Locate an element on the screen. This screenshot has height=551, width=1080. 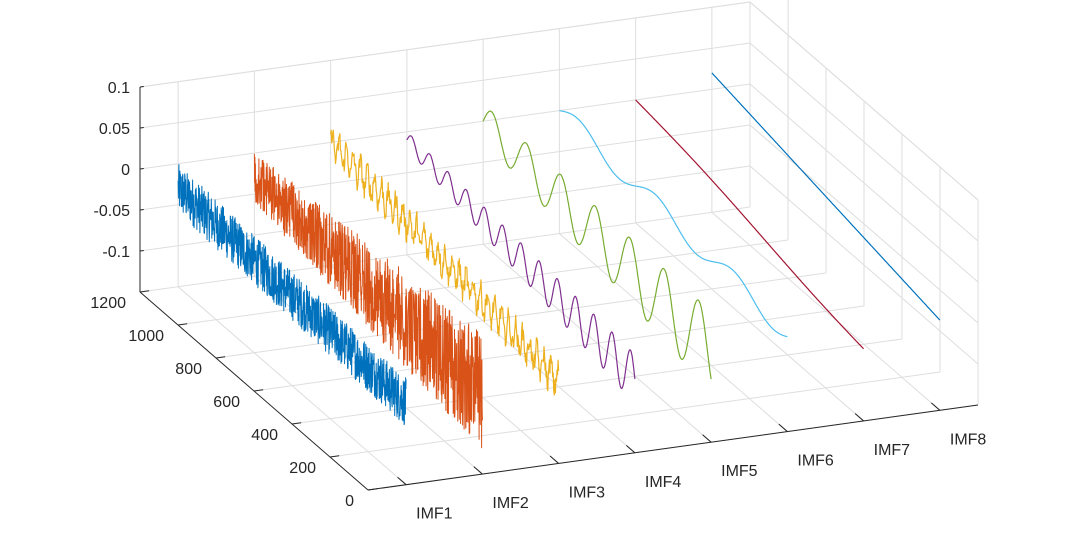
series-line-imf1 is located at coordinates (292, 295).